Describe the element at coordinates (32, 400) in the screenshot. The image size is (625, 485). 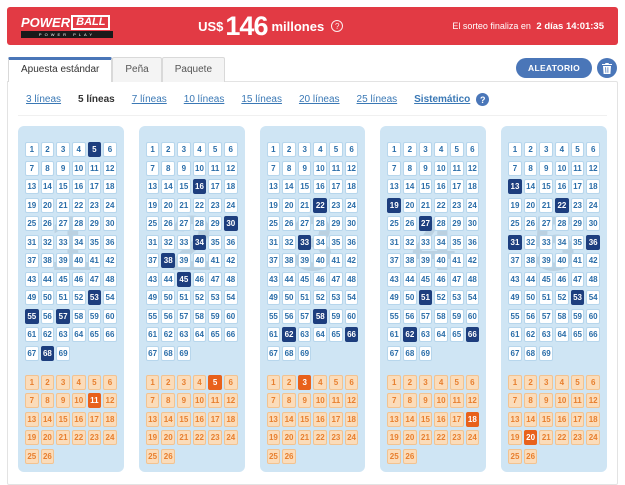
I see `powerball-number-7: 7` at that location.